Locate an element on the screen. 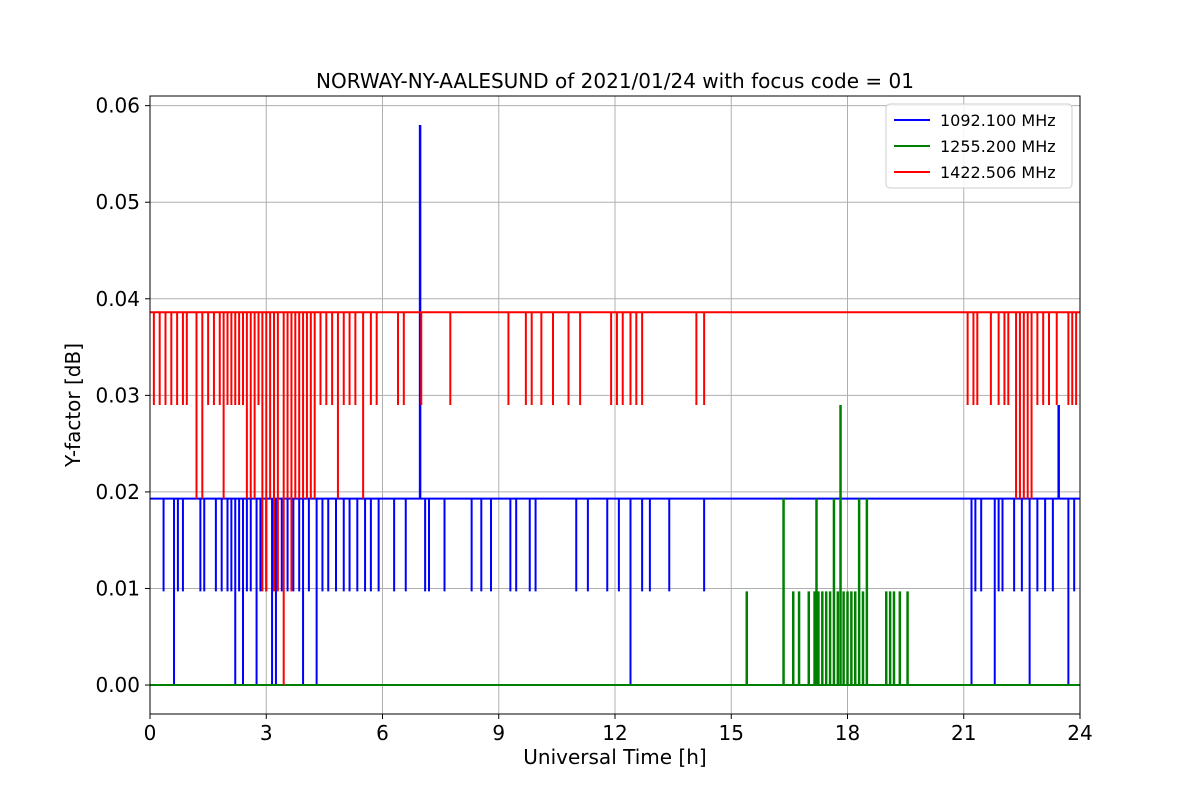 The width and height of the screenshot is (1200, 800). x-tick-label: 12 is located at coordinates (614, 733).